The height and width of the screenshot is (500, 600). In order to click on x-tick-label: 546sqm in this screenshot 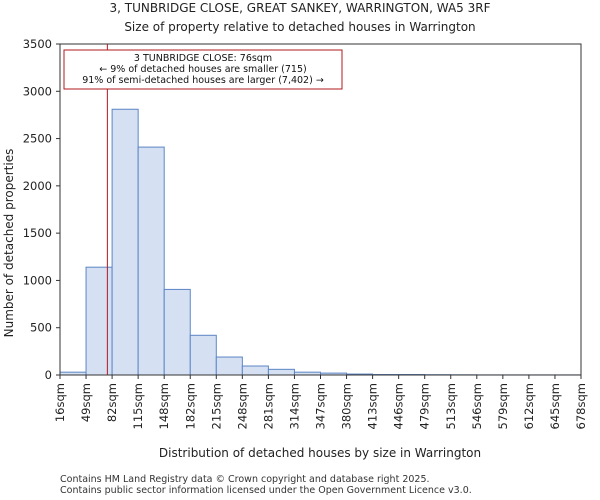, I will do `click(477, 406)`.